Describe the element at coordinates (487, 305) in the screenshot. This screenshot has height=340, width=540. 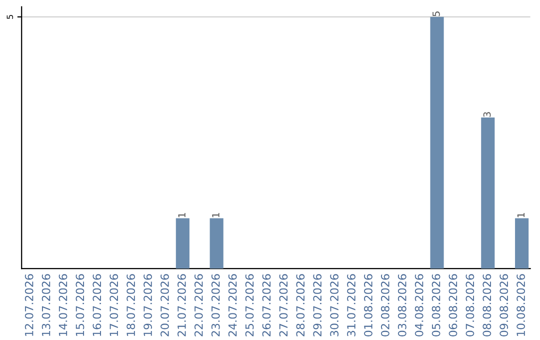
I see `x-tick-label: 08.08.2026` at that location.